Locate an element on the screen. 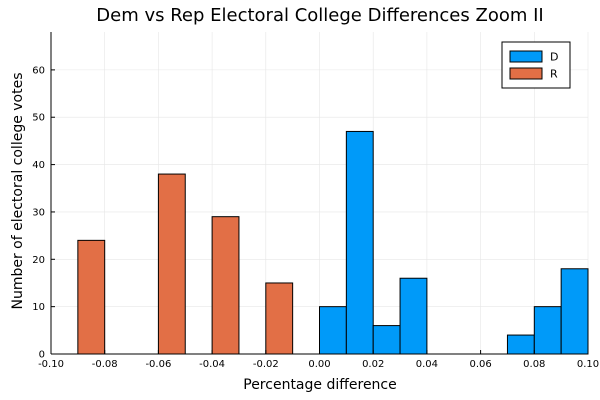  x-tick-label: 0.02 is located at coordinates (373, 364).